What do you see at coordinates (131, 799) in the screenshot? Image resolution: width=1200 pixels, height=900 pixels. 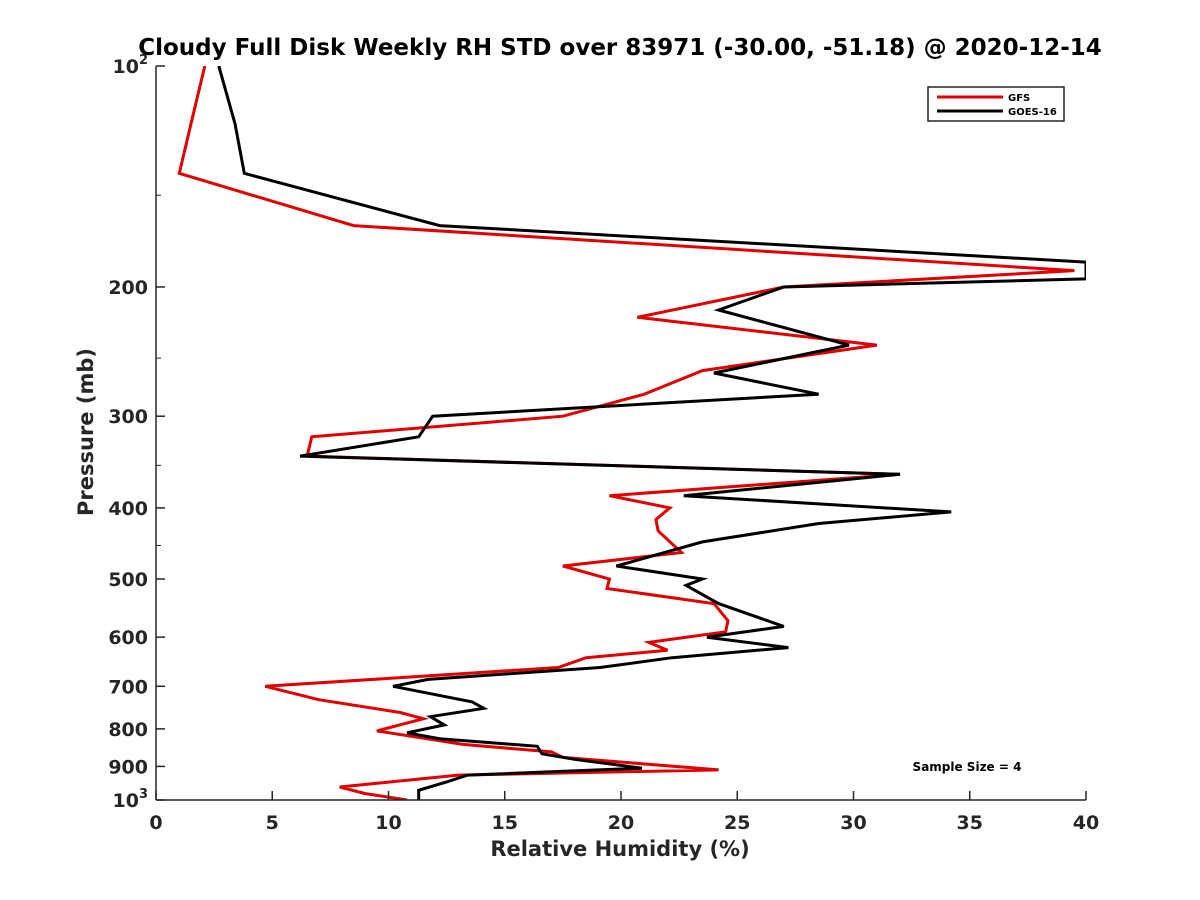 I see `y-tick-label: 10³` at bounding box center [131, 799].